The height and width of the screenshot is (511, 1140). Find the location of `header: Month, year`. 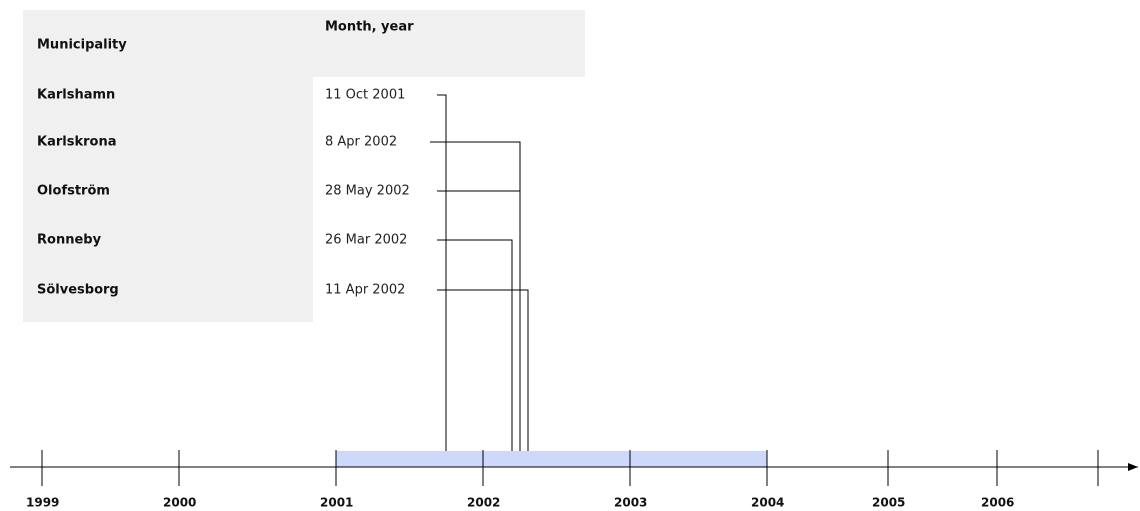

header: Month, year is located at coordinates (369, 27).